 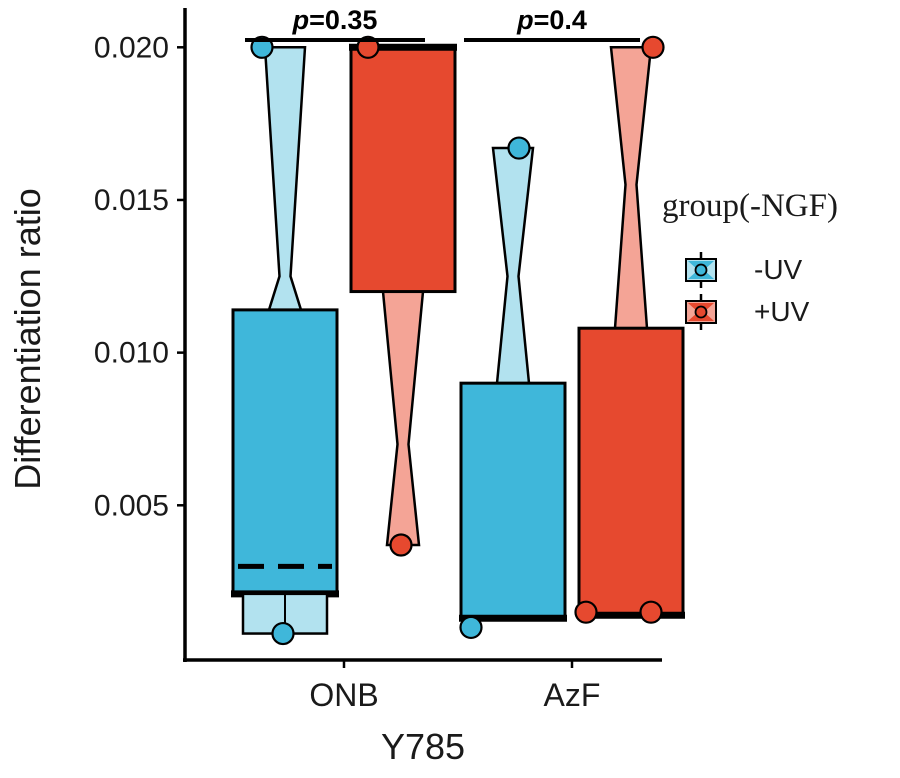 What do you see at coordinates (131, 505) in the screenshot?
I see `y-tick-label: 0.005` at bounding box center [131, 505].